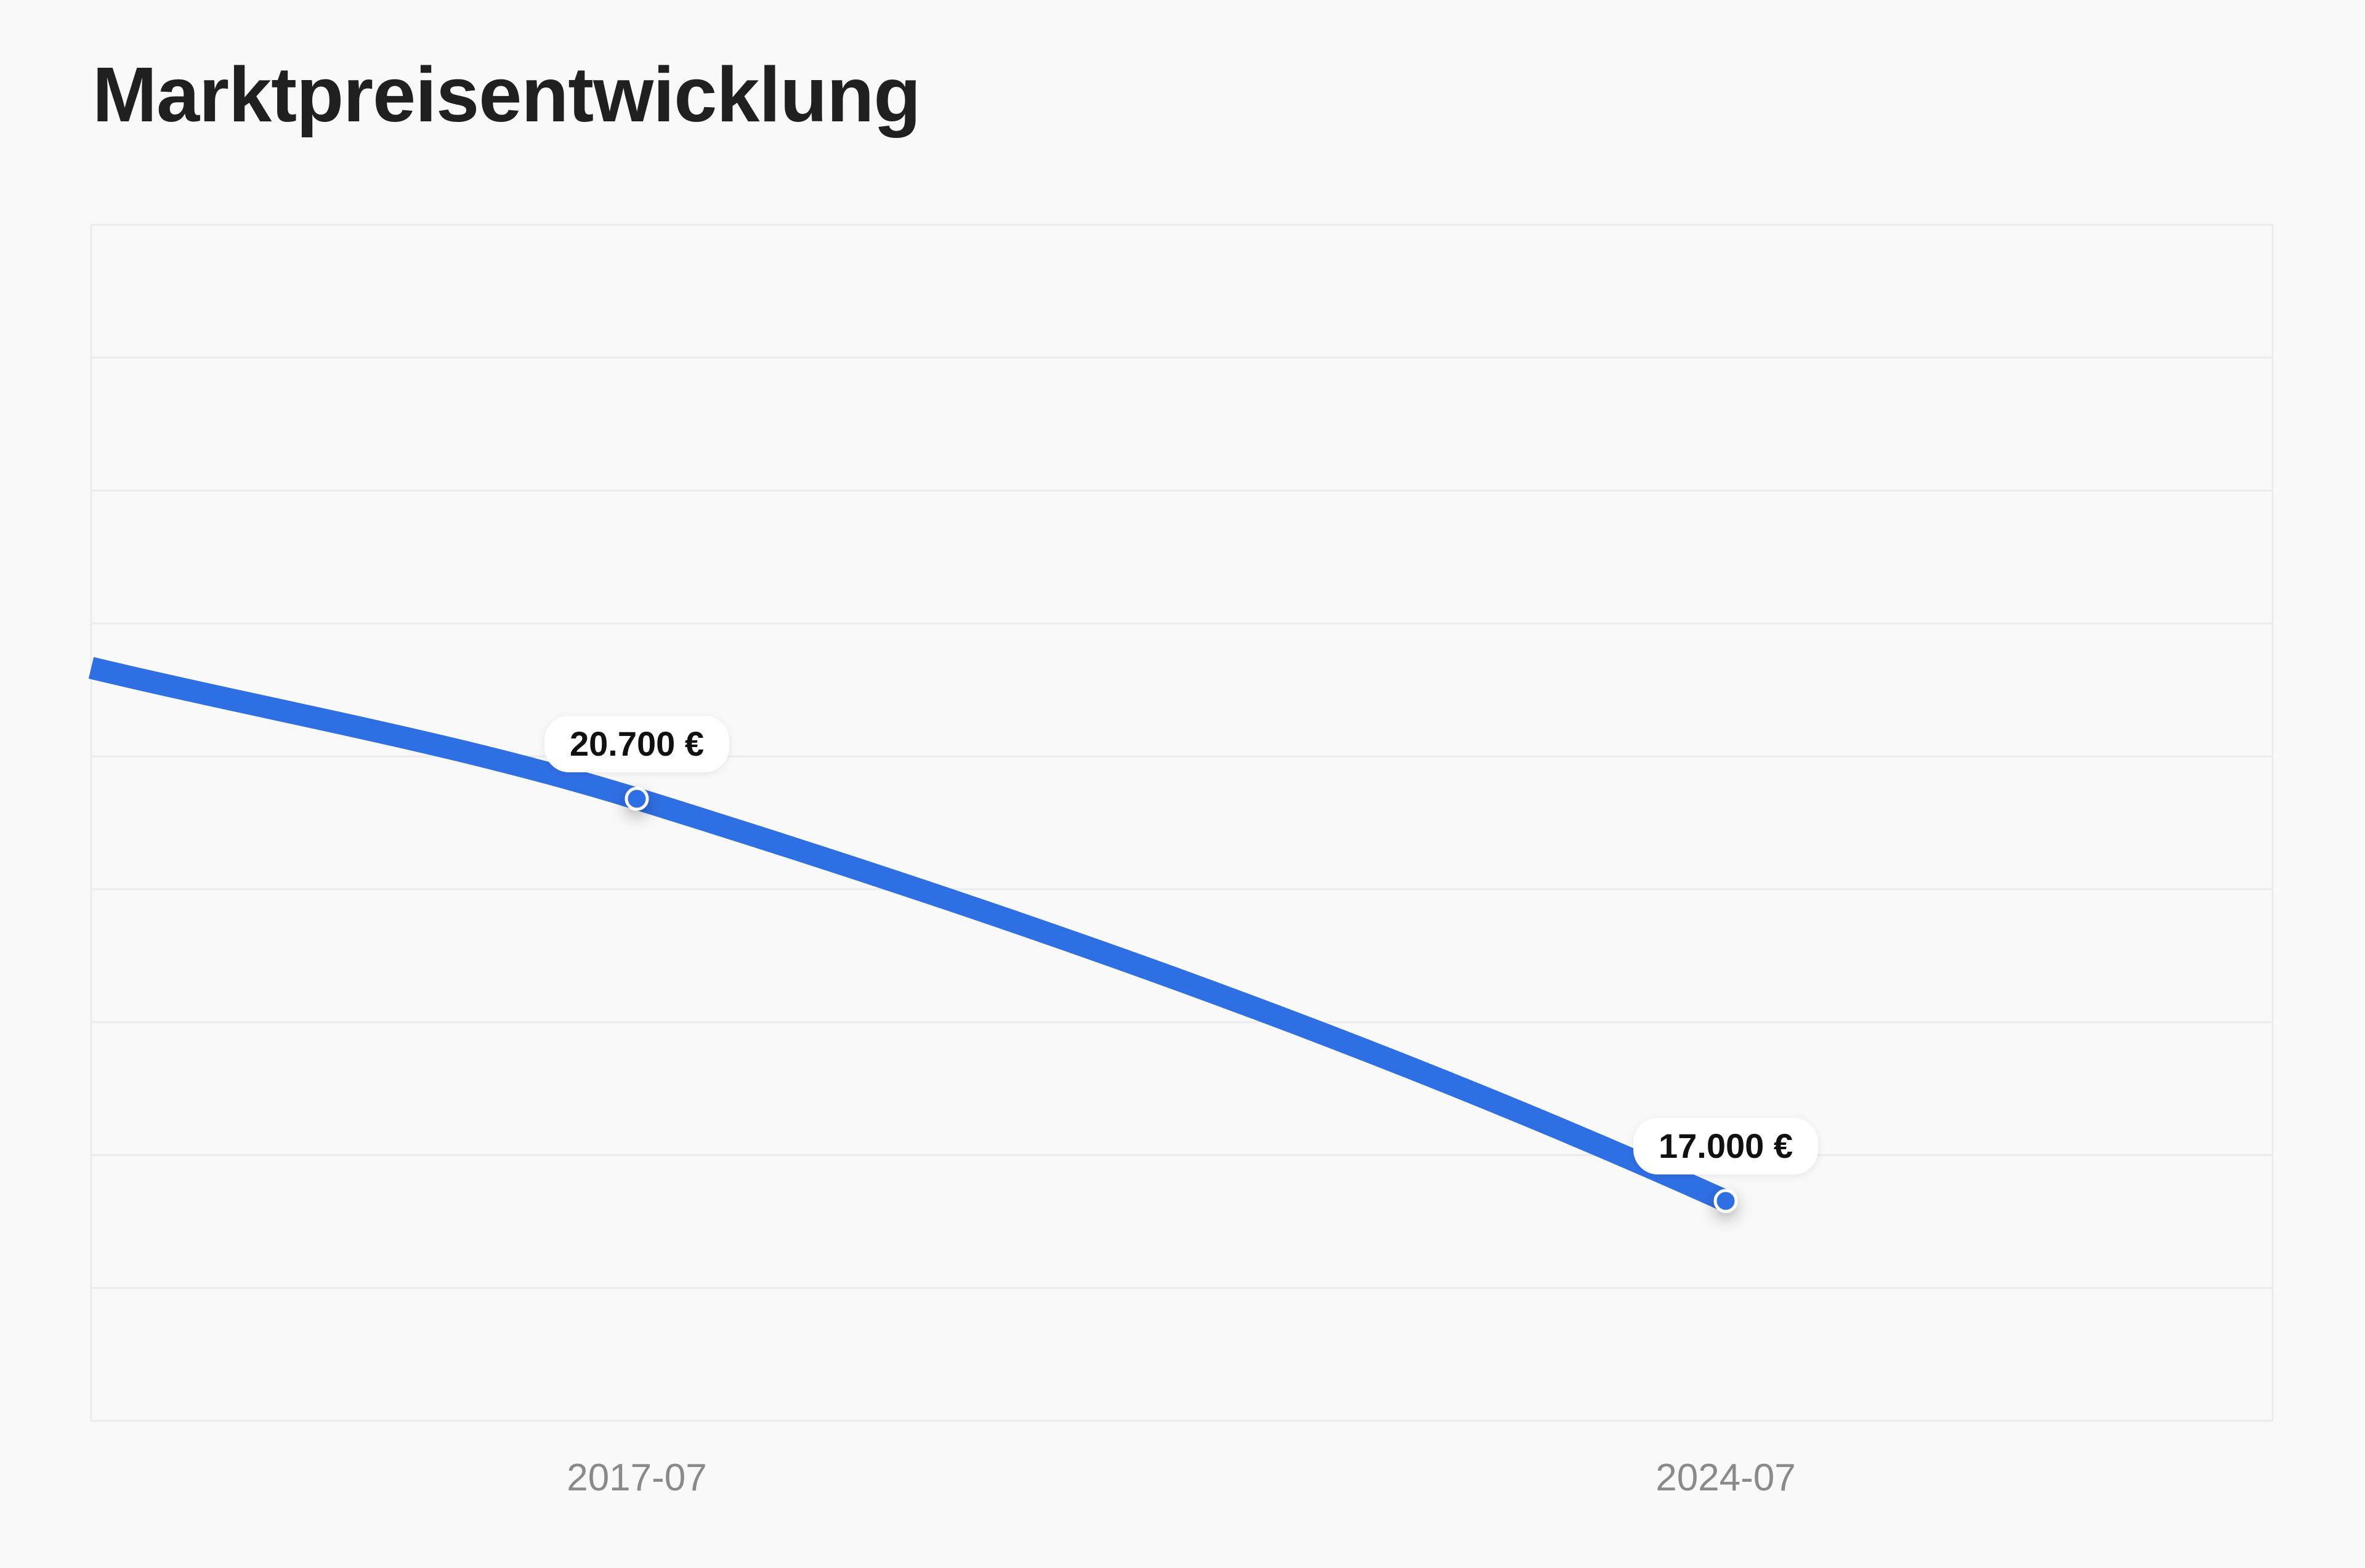  What do you see at coordinates (637, 1478) in the screenshot?
I see `x-tick-label: 2017-07` at bounding box center [637, 1478].